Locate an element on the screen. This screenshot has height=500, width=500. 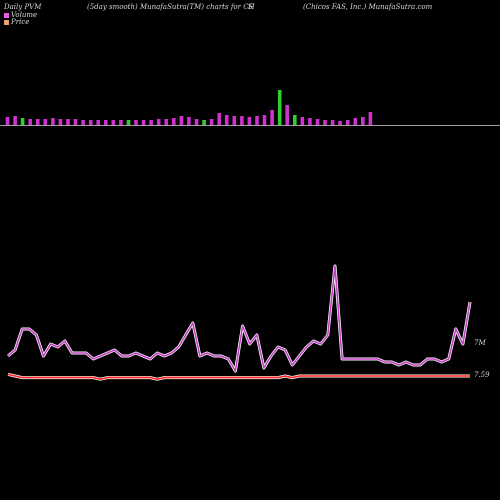
legend-price: Price is located at coordinates (16, 22).